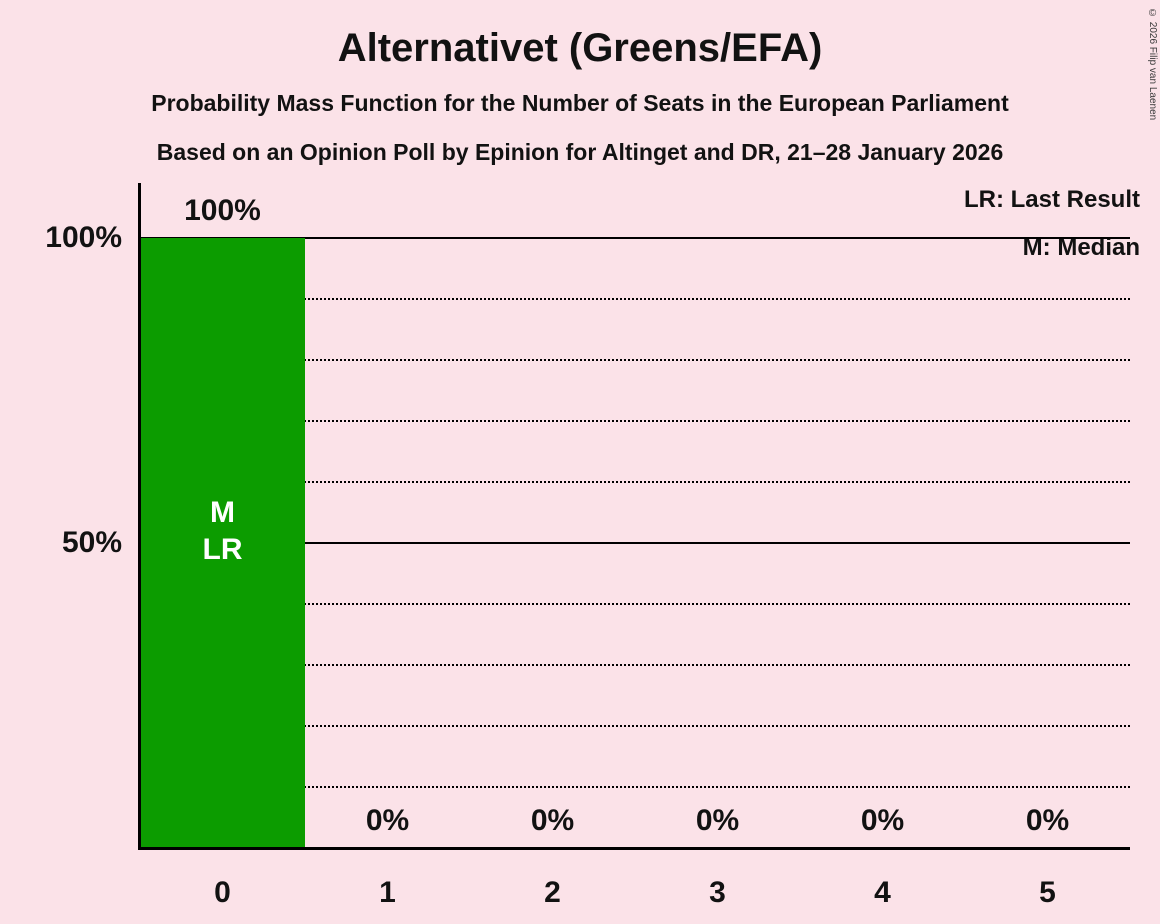 The height and width of the screenshot is (924, 1160). Describe the element at coordinates (635, 726) in the screenshot. I see `gridline-20-percent` at that location.